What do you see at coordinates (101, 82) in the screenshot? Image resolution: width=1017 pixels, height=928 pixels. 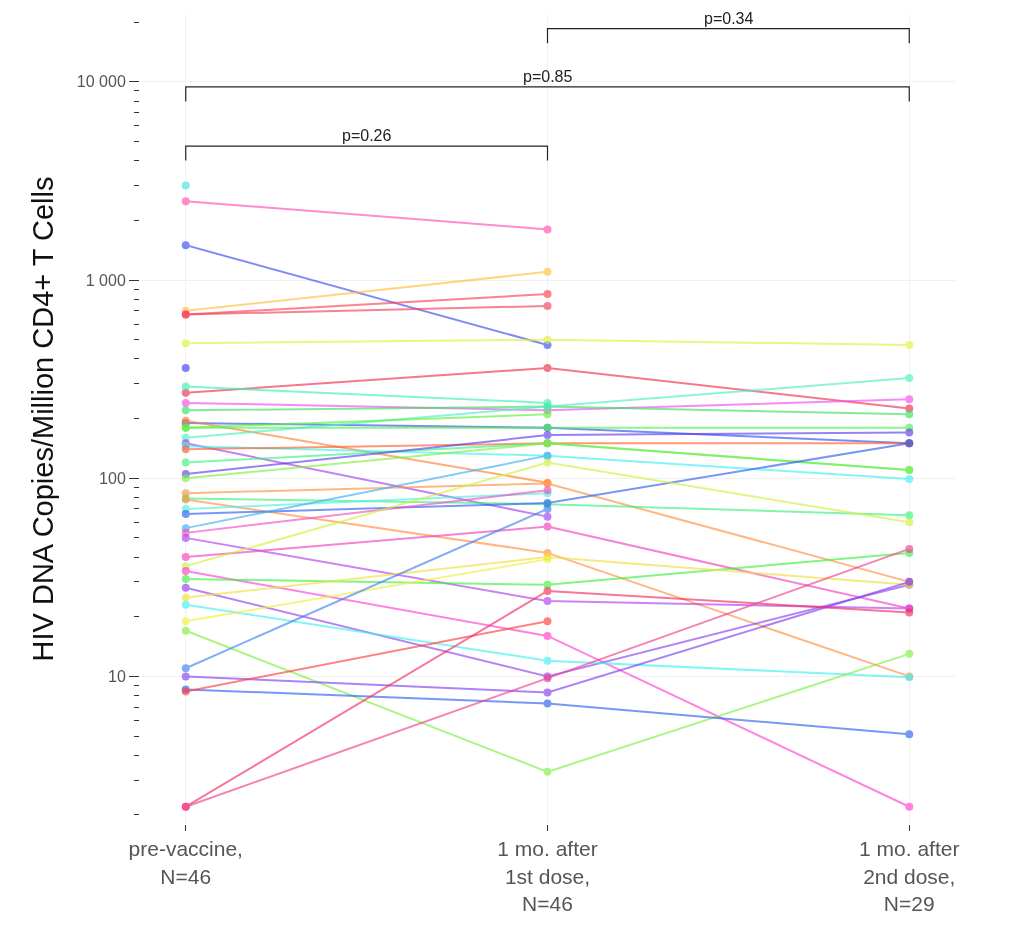 I see `y-tick-label: 10 000` at bounding box center [101, 82].